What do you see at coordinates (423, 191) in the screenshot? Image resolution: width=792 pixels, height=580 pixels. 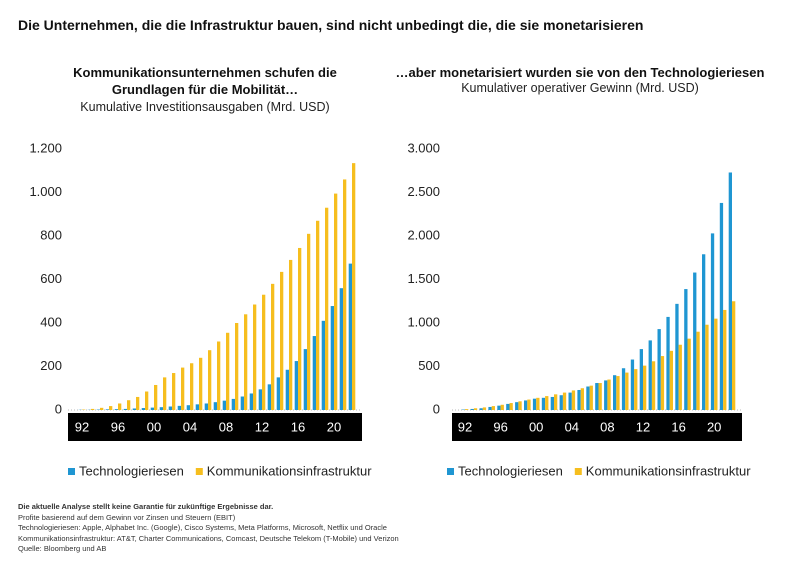 I see `y-tick-label: 2.500` at bounding box center [423, 191].